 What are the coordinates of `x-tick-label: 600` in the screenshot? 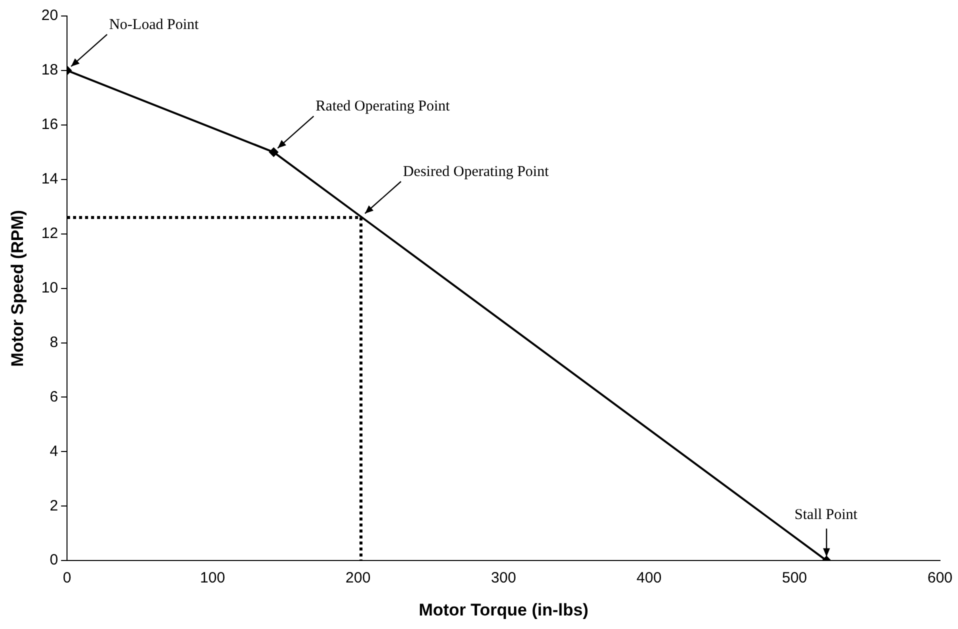 It's located at (940, 578).